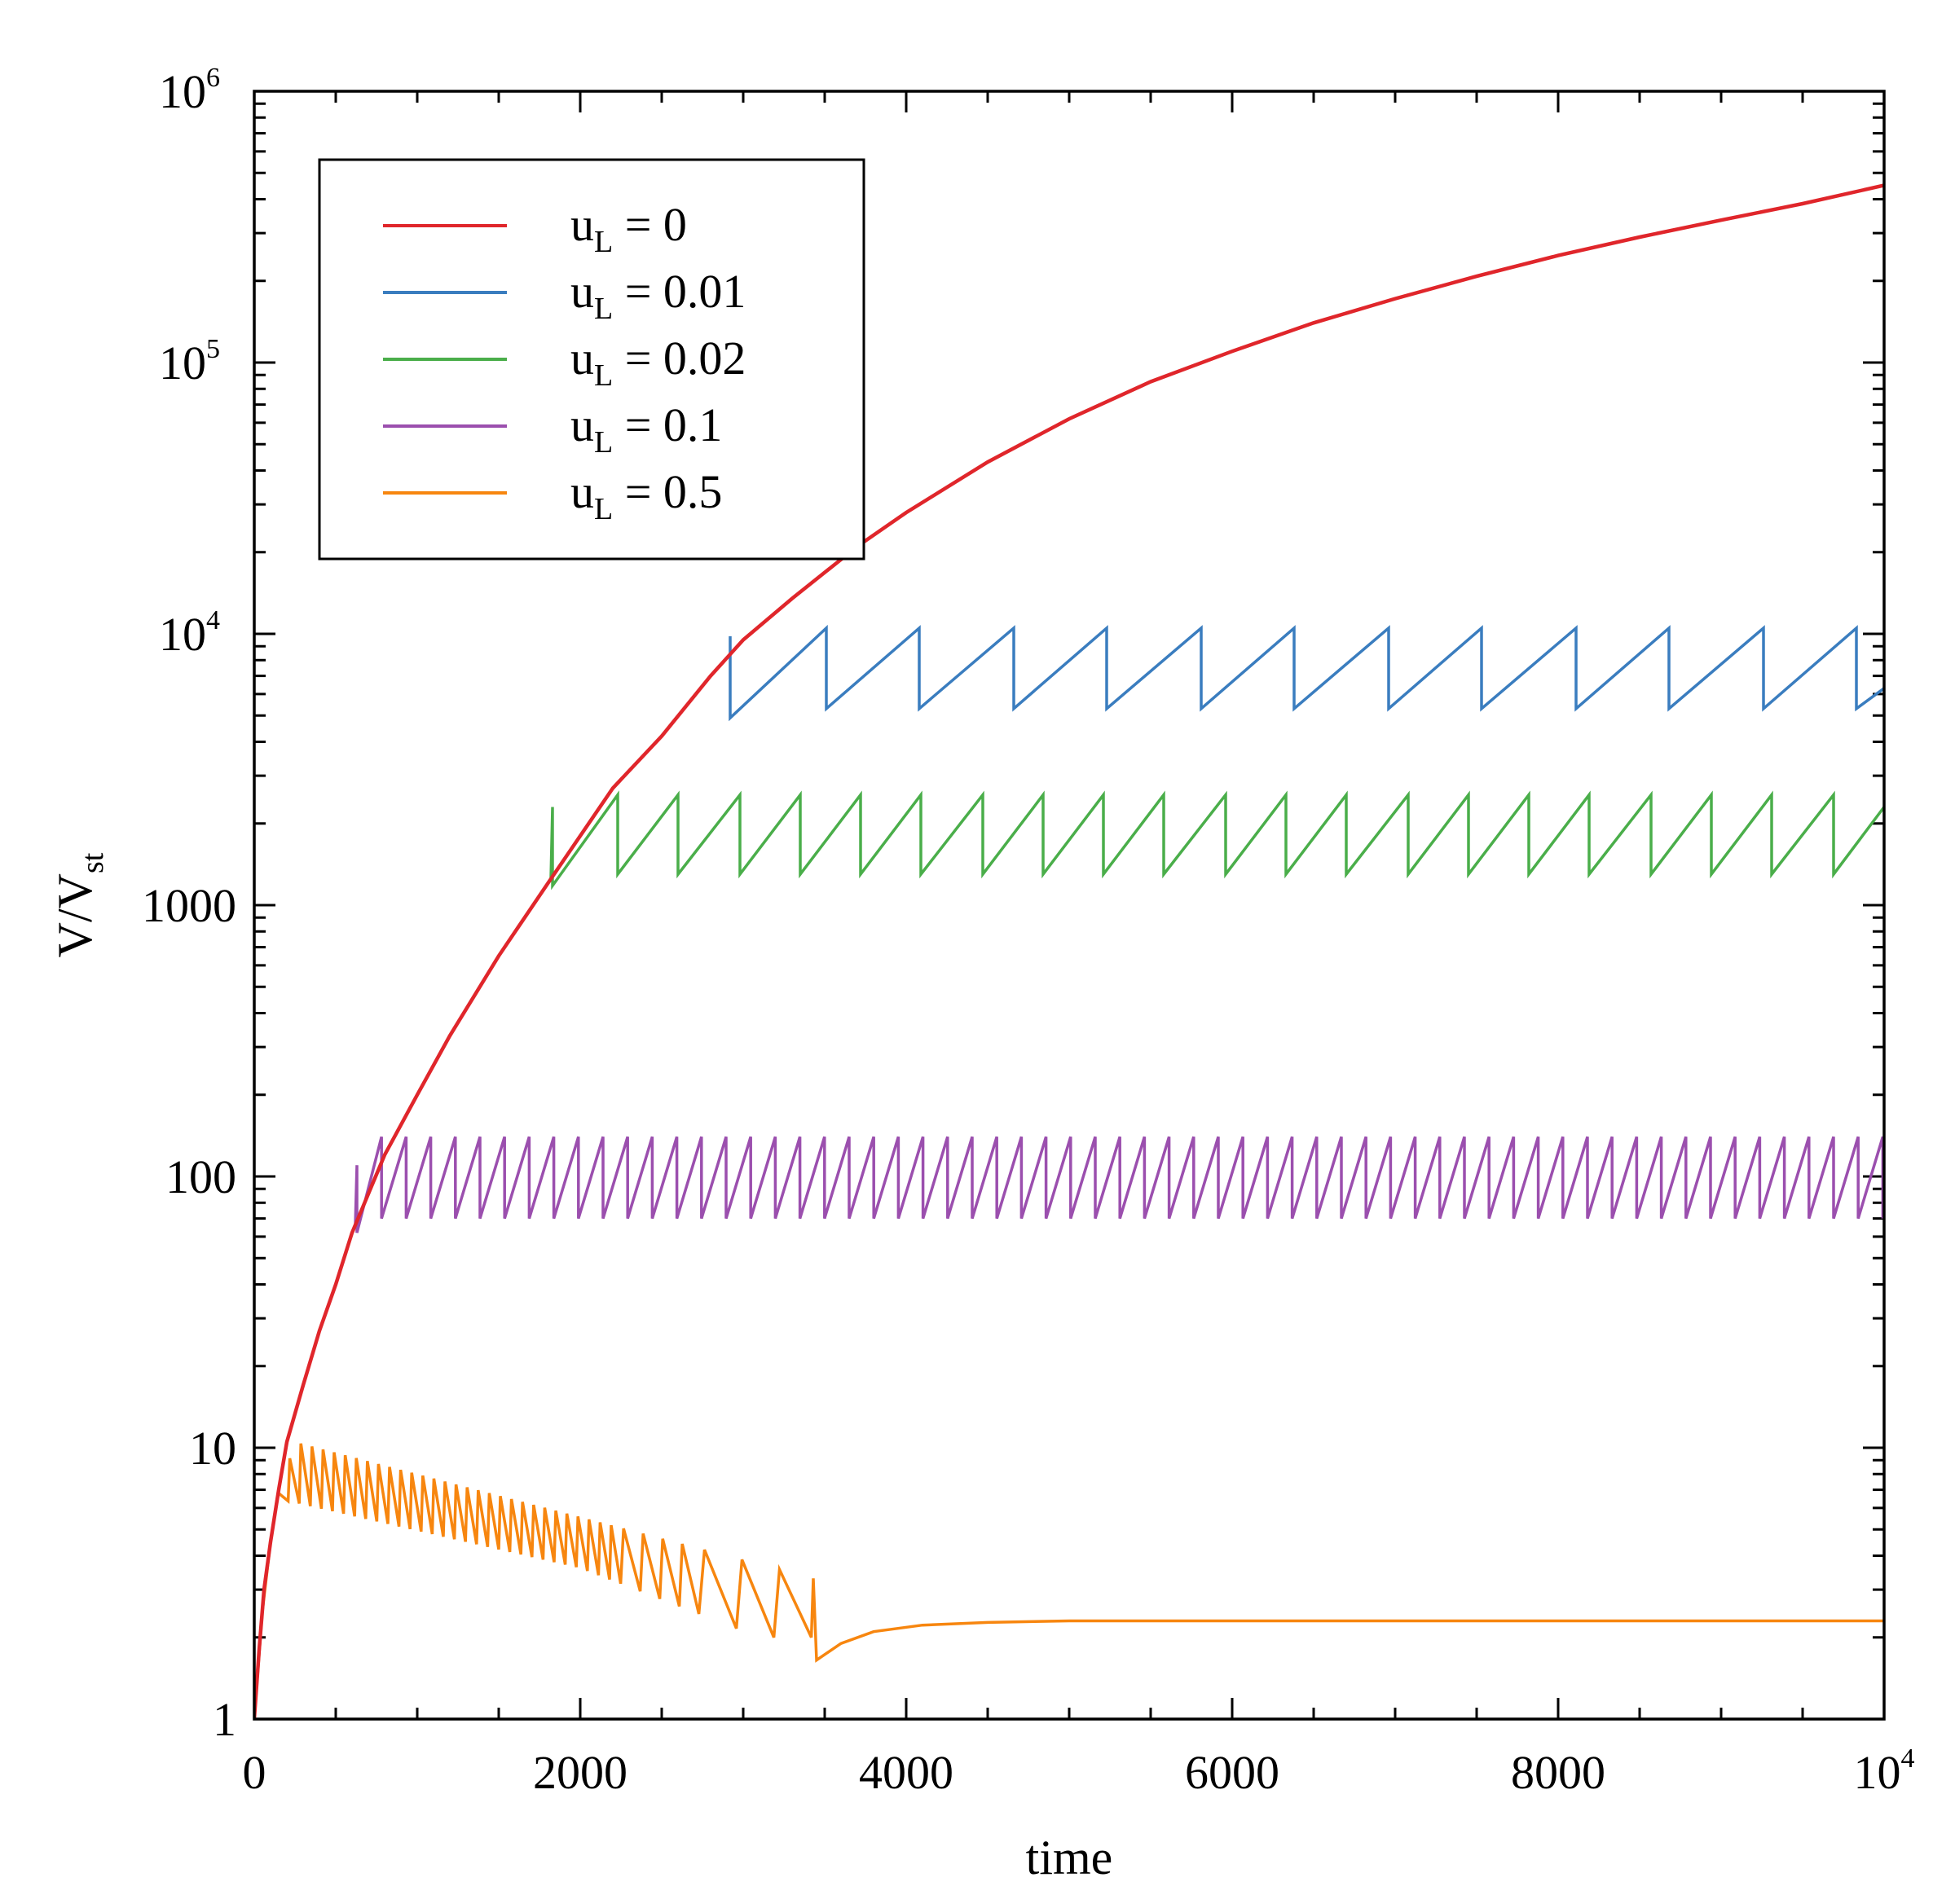  What do you see at coordinates (1232, 1772) in the screenshot?
I see `x-tick-label: 6000` at bounding box center [1232, 1772].